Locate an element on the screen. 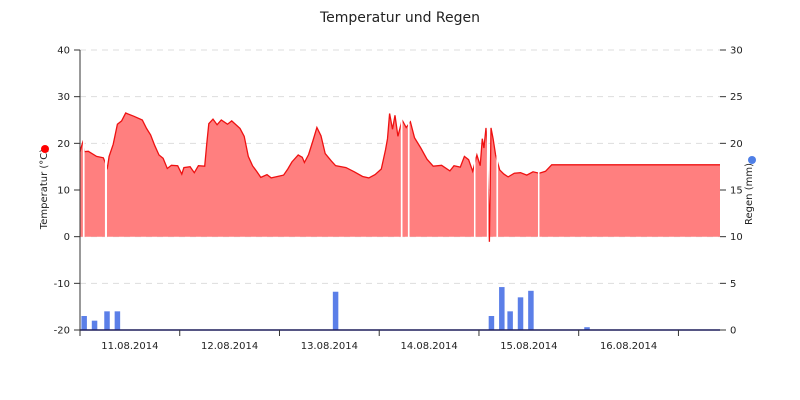 The width and height of the screenshot is (800, 400). rain-bar-layer is located at coordinates (335, 308).